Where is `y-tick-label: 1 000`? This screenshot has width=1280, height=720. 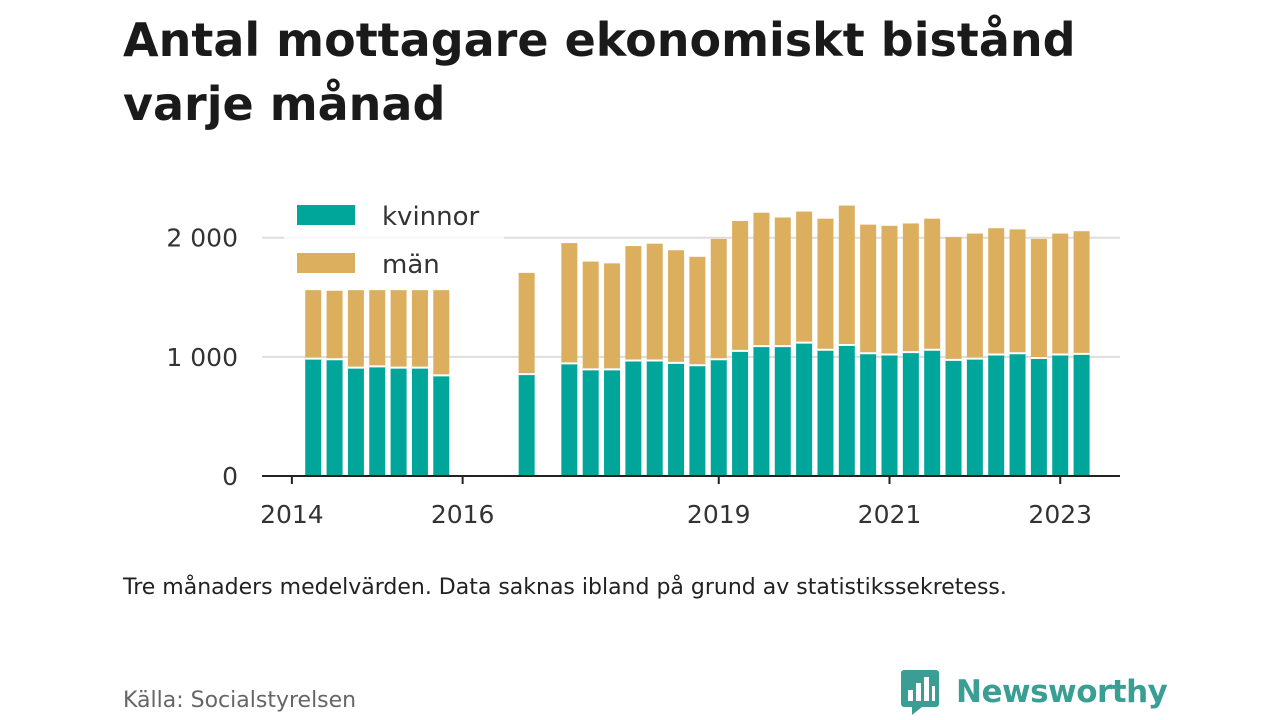 y-tick-label: 1 000 is located at coordinates (202, 357).